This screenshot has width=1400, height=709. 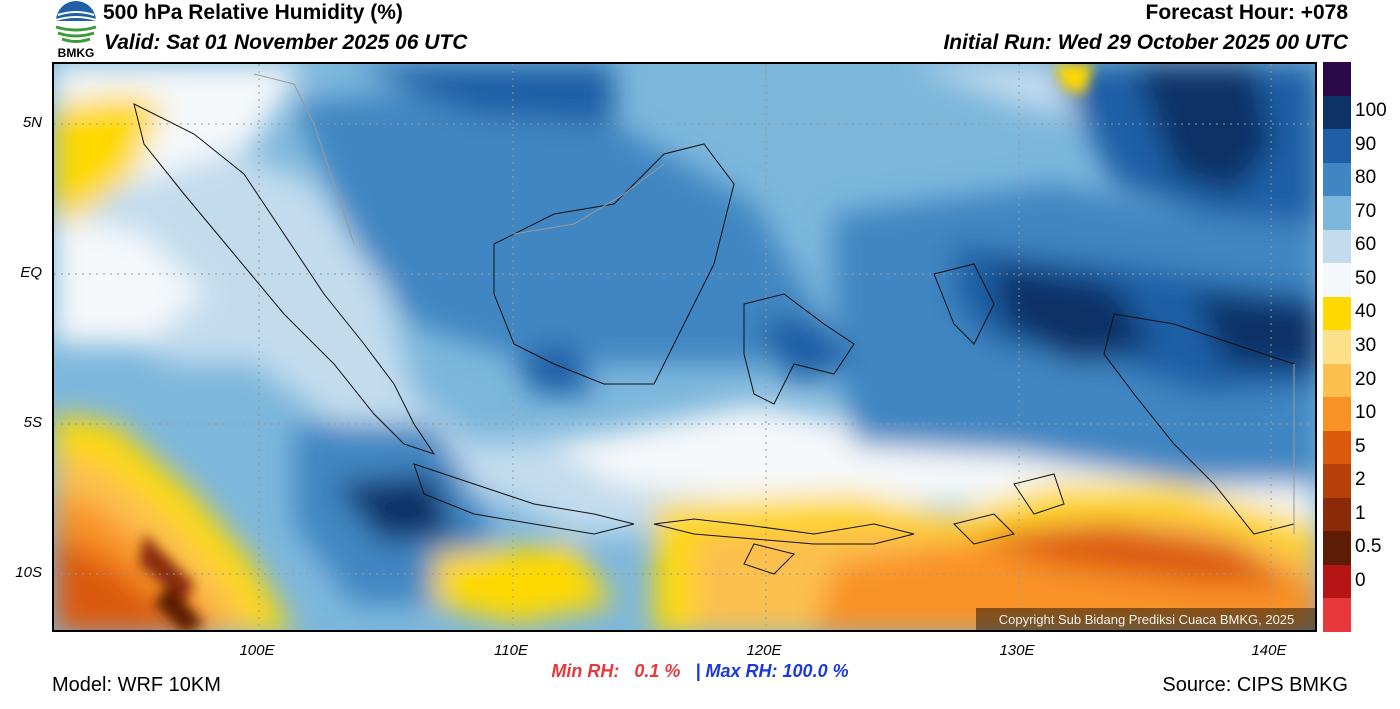 What do you see at coordinates (1247, 12) in the screenshot?
I see `forecast-hour: Forecast Hour: +078` at bounding box center [1247, 12].